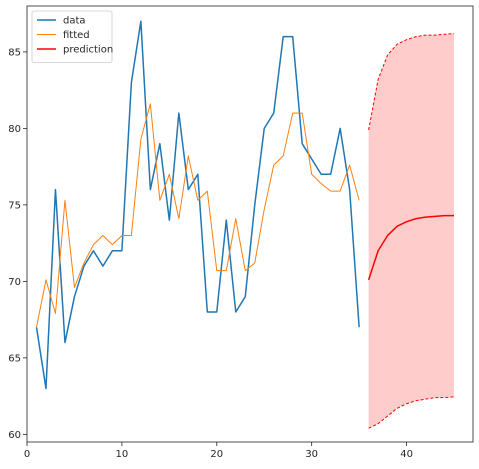  I want to click on x-tick-label: 40, so click(406, 454).